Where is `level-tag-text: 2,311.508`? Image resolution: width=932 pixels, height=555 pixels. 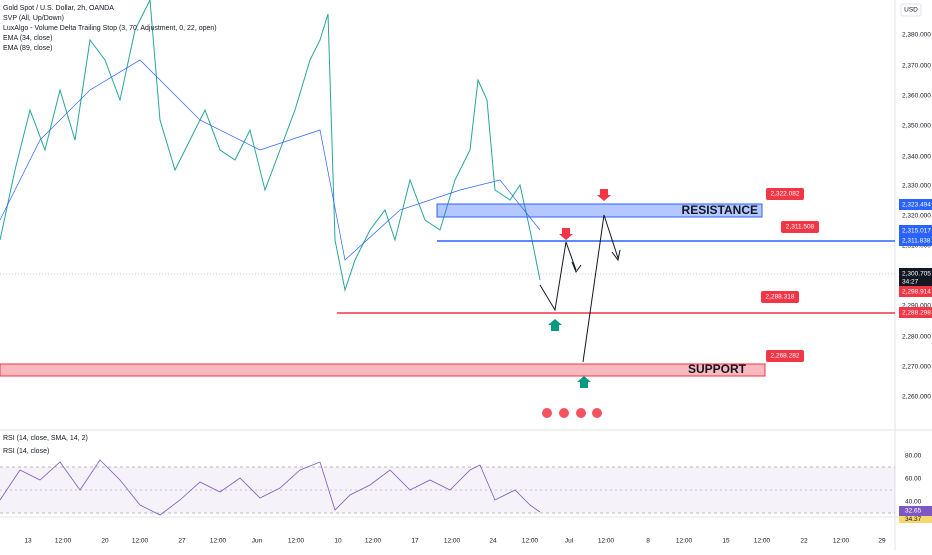 level-tag-text: 2,311.508 is located at coordinates (800, 227).